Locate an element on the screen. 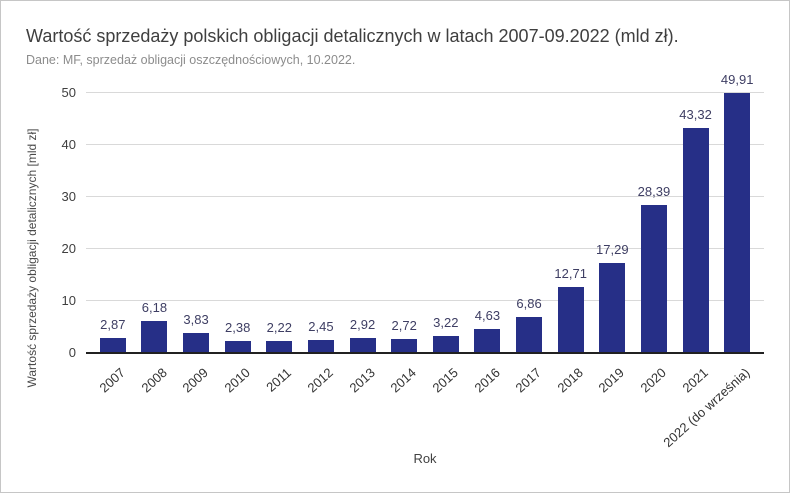 The height and width of the screenshot is (493, 790). bar-slot: 2,72 2014 is located at coordinates (404, 244).